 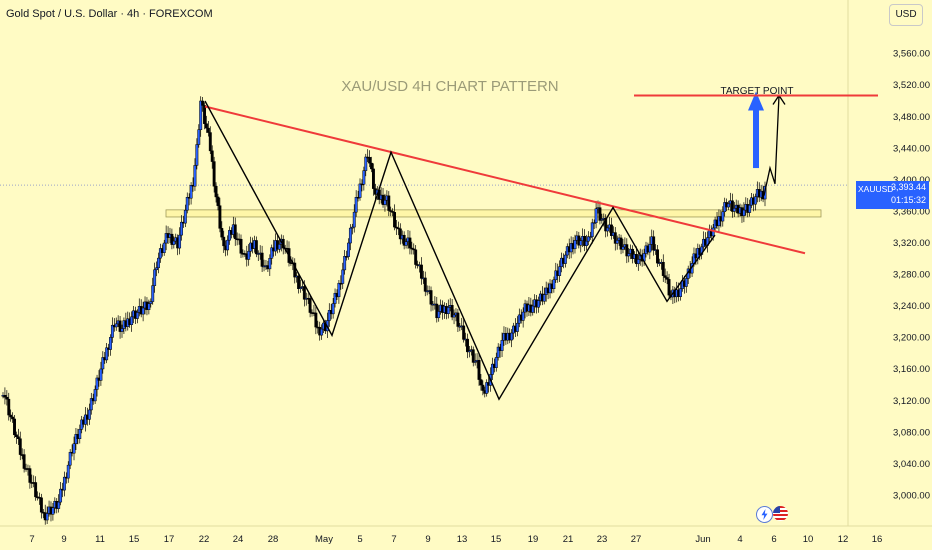 What do you see at coordinates (771, 145) in the screenshot?
I see `projection-path` at bounding box center [771, 145].